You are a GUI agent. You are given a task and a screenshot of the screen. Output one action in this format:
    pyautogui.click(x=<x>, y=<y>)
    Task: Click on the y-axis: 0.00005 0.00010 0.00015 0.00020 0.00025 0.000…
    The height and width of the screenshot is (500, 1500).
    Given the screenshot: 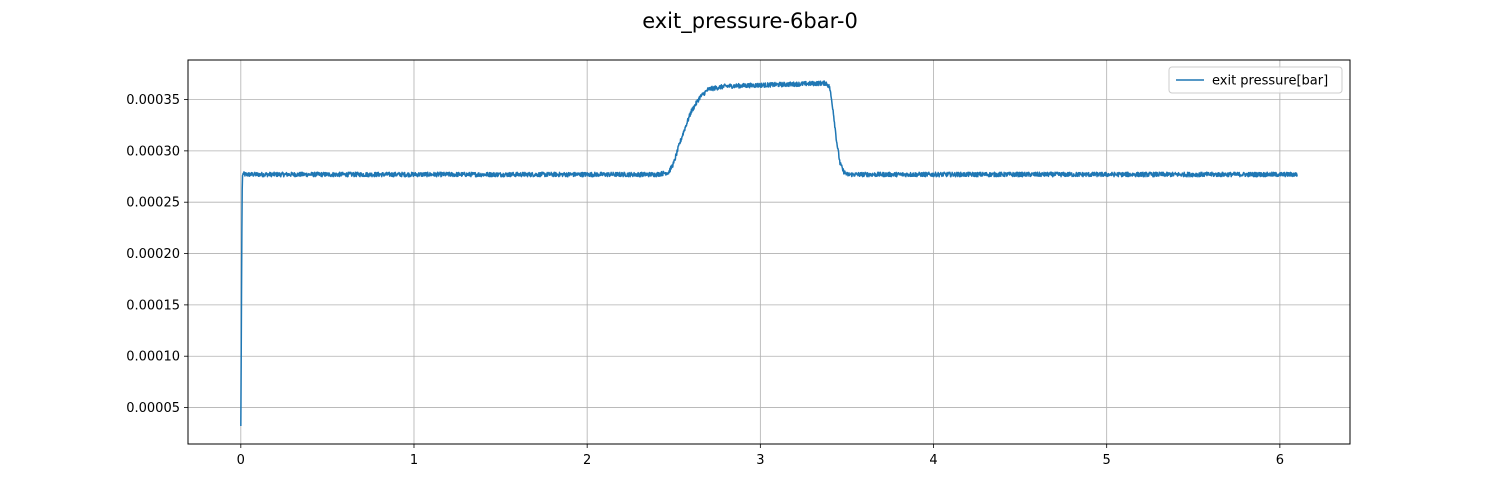 What is the action you would take?
    pyautogui.click(x=157, y=254)
    